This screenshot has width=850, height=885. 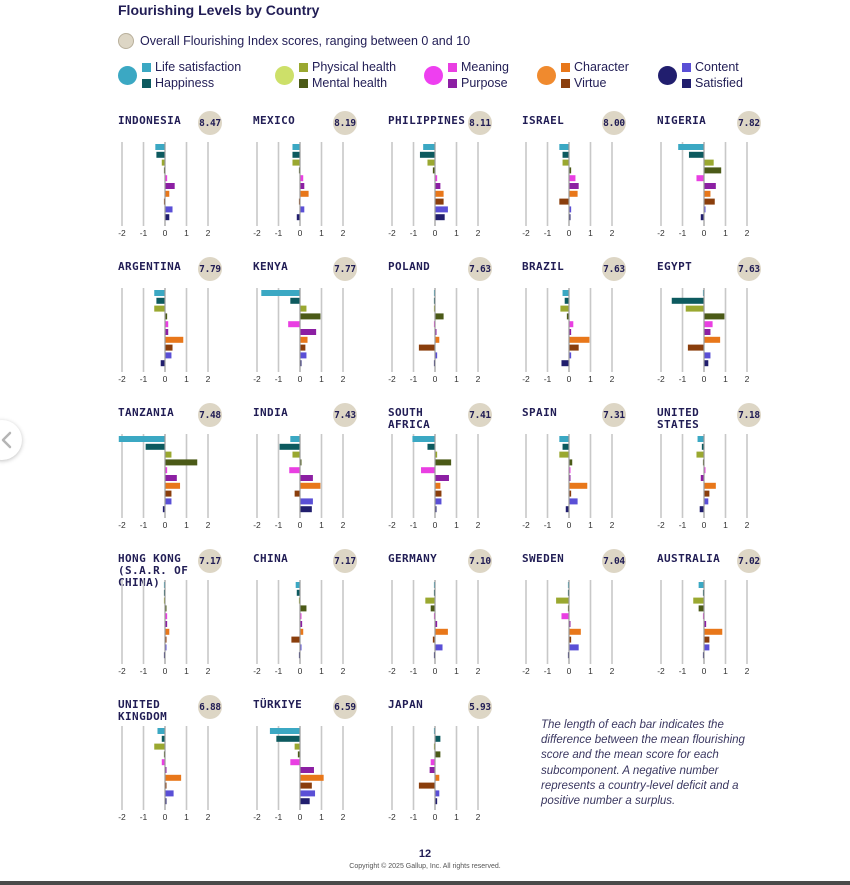 What do you see at coordinates (309, 319) in the screenshot?
I see `country-panel: KENYA 7.77 -2 -1 0 1 2` at bounding box center [309, 319].